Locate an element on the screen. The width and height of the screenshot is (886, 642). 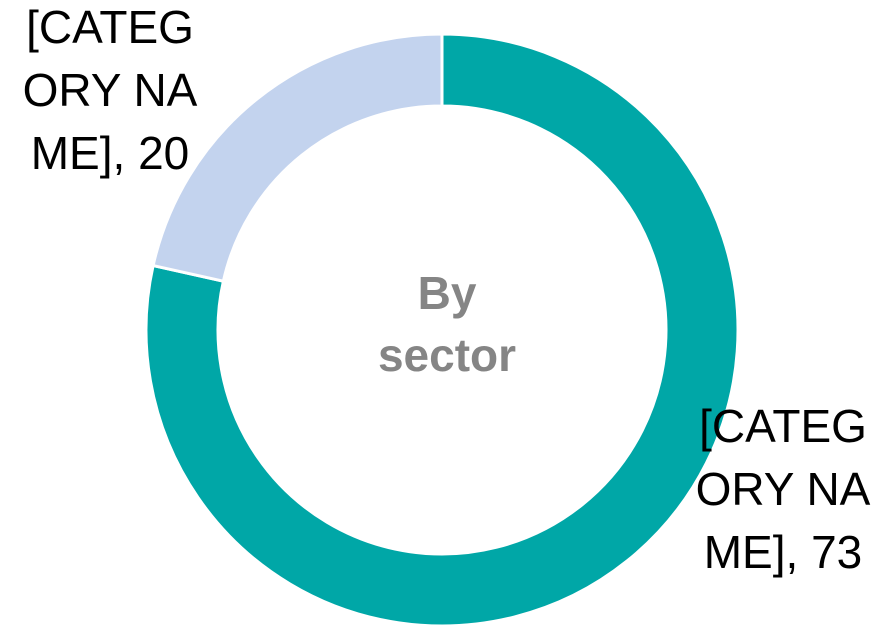
data-label: [CATEGORY NAME], 20 is located at coordinates (110, 90).